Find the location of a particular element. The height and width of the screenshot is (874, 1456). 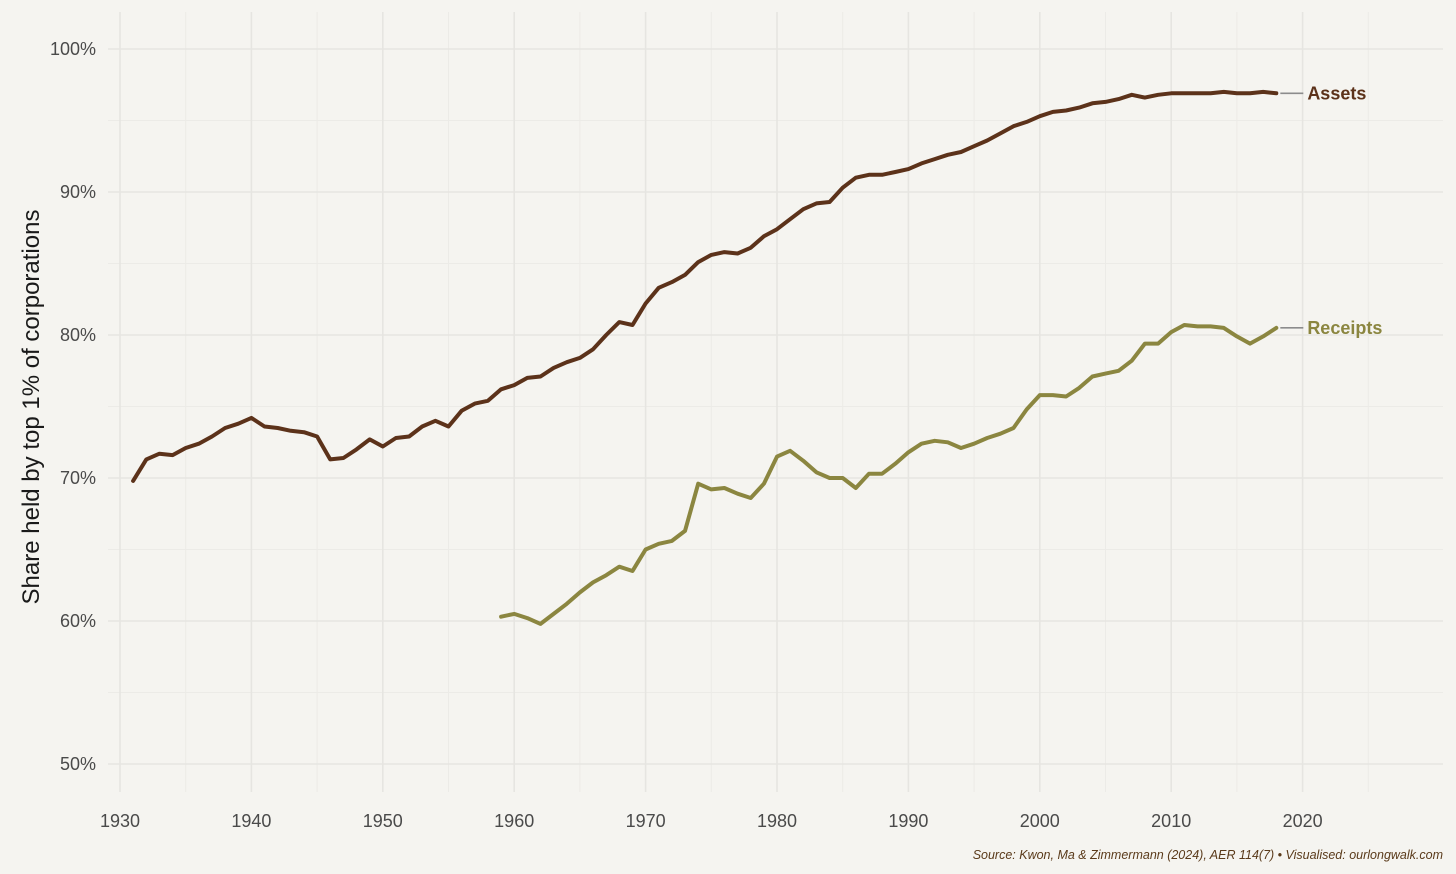

x-tick-label: 1990 is located at coordinates (908, 821).